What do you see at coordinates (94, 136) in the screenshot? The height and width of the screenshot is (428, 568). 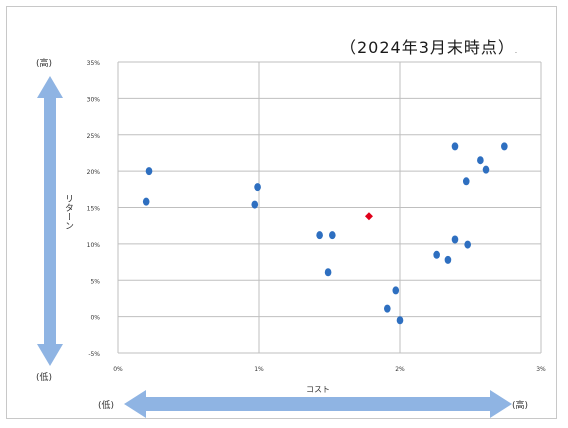 I see `y-tick-label: 25%` at bounding box center [94, 136].